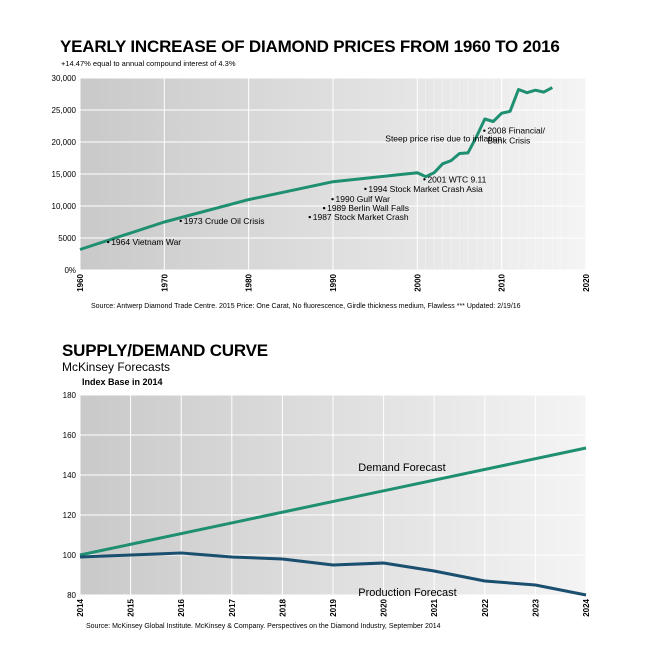  Describe the element at coordinates (70, 515) in the screenshot. I see `chart2-y-tick-label: 120` at that location.